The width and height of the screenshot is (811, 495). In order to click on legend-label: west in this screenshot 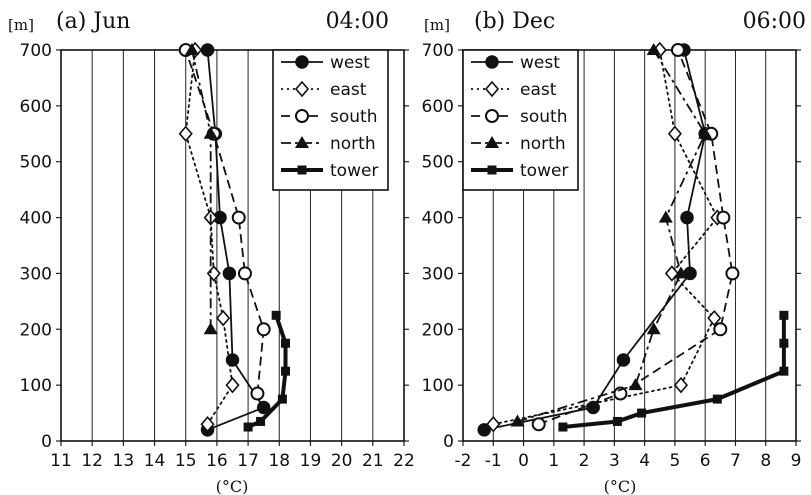, I will do `click(540, 63)`.